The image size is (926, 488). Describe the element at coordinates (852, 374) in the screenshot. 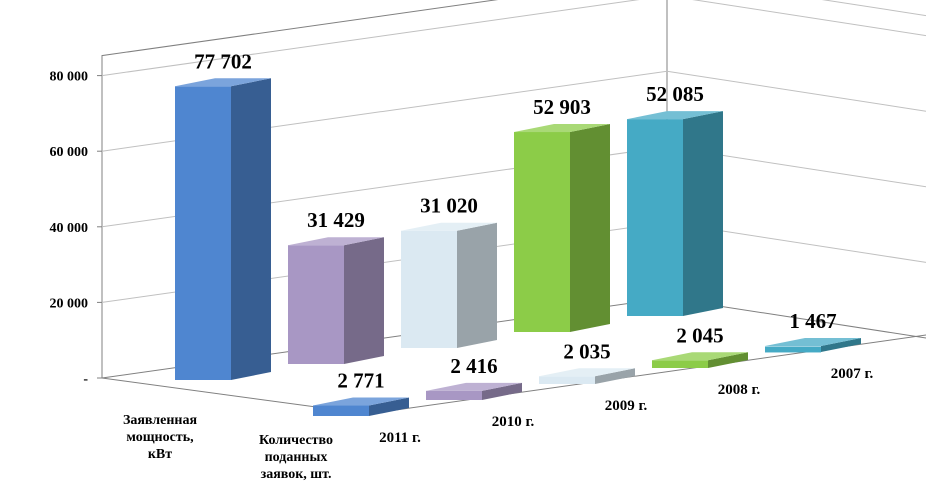

I see `depth-axis-label: 2007 г.` at that location.